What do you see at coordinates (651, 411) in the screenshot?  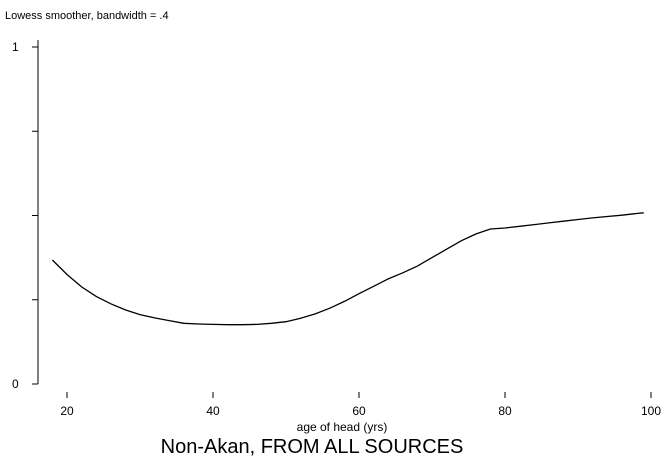 I see `x-tick-label: 100` at bounding box center [651, 411].